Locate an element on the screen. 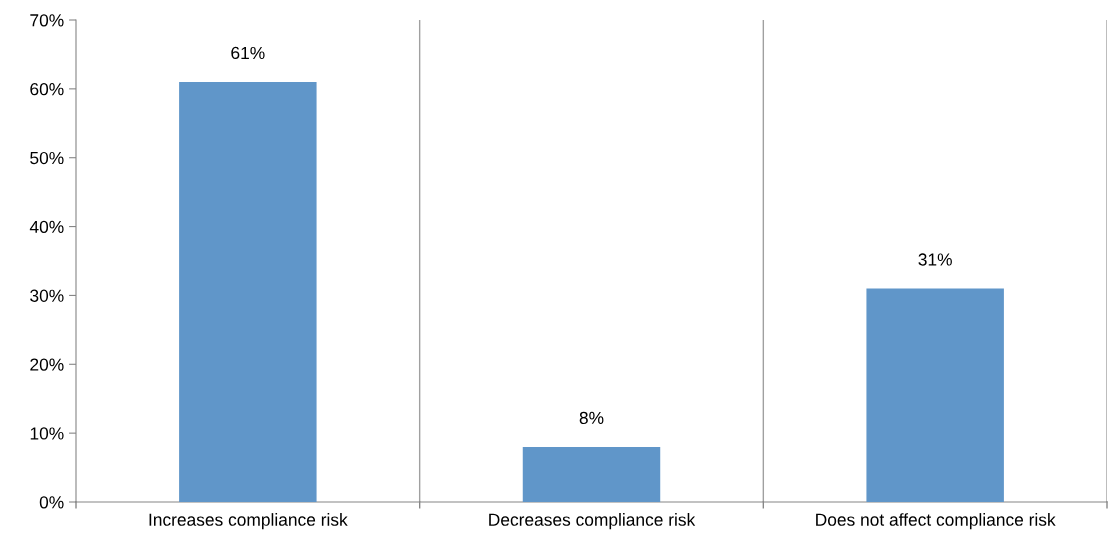 The height and width of the screenshot is (544, 1109). x-tick-label: Increases compliance risk is located at coordinates (248, 521).